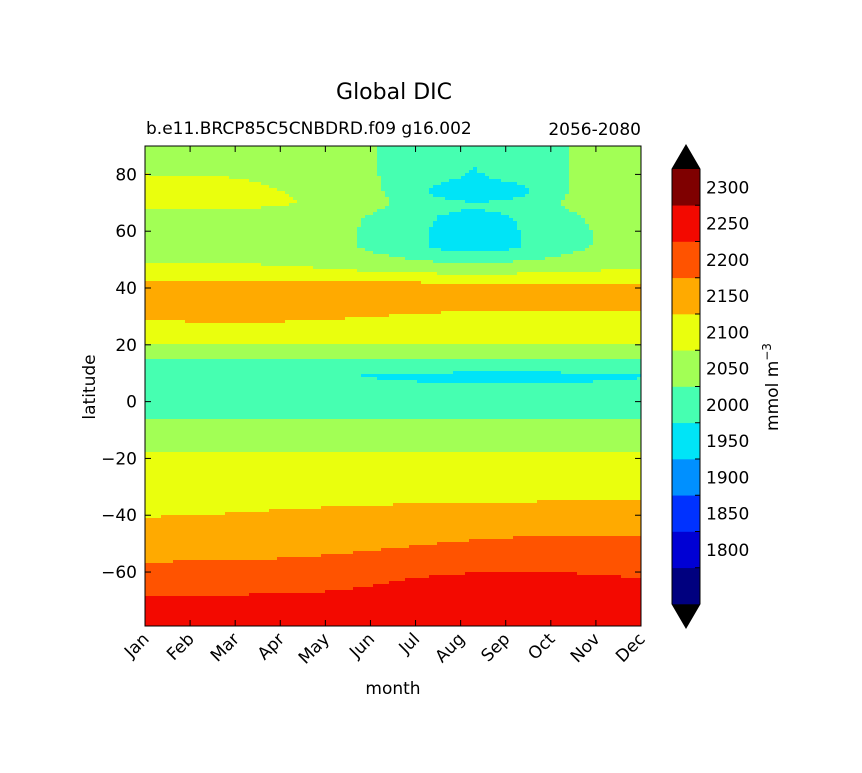  What do you see at coordinates (594, 130) in the screenshot?
I see `chart-subtitle-right: 2056-2080` at bounding box center [594, 130].